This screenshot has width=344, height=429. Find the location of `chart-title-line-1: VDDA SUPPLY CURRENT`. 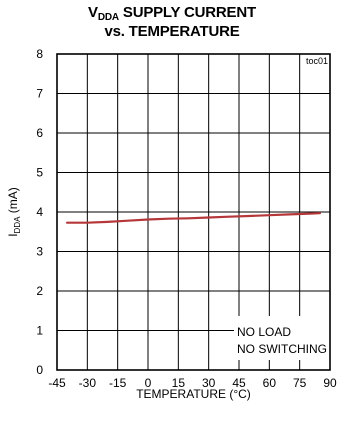

chart-title-line-1: VDDA SUPPLY CURRENT is located at coordinates (172, 13).